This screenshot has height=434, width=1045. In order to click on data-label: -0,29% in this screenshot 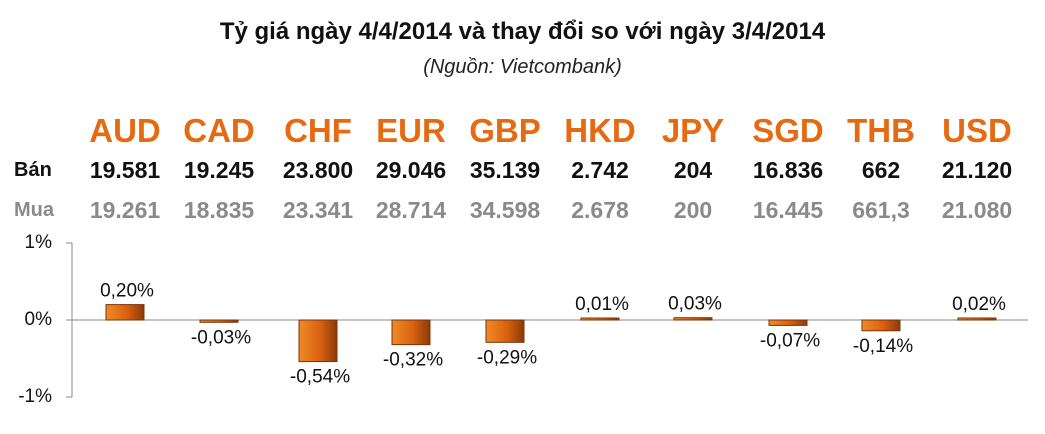, I will do `click(507, 357)`.